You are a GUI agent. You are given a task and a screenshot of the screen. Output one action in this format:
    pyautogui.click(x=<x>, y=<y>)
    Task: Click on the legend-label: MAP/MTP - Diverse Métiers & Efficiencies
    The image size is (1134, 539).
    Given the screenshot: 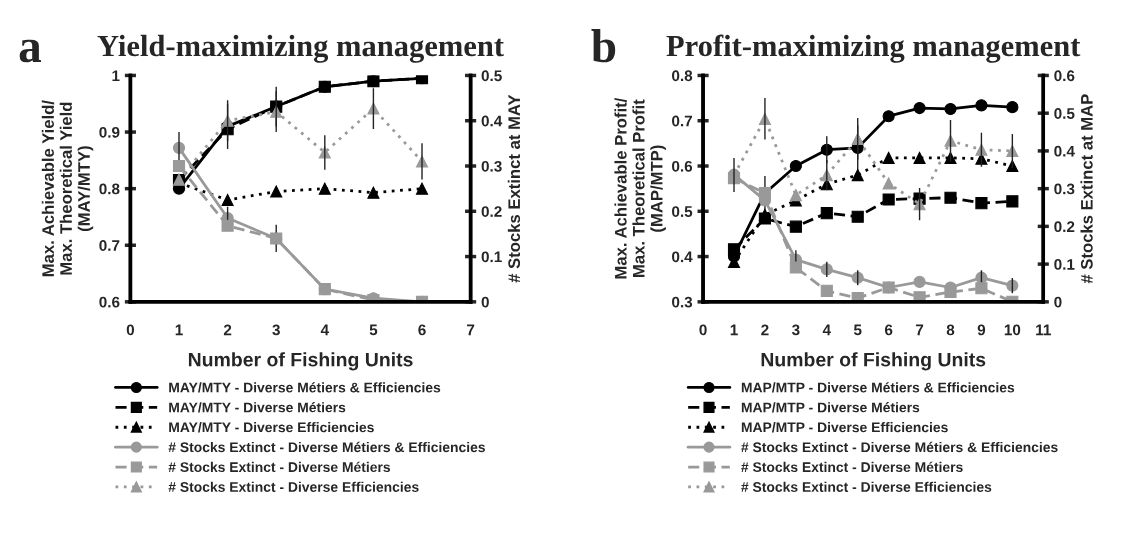 What is the action you would take?
    pyautogui.click(x=878, y=387)
    